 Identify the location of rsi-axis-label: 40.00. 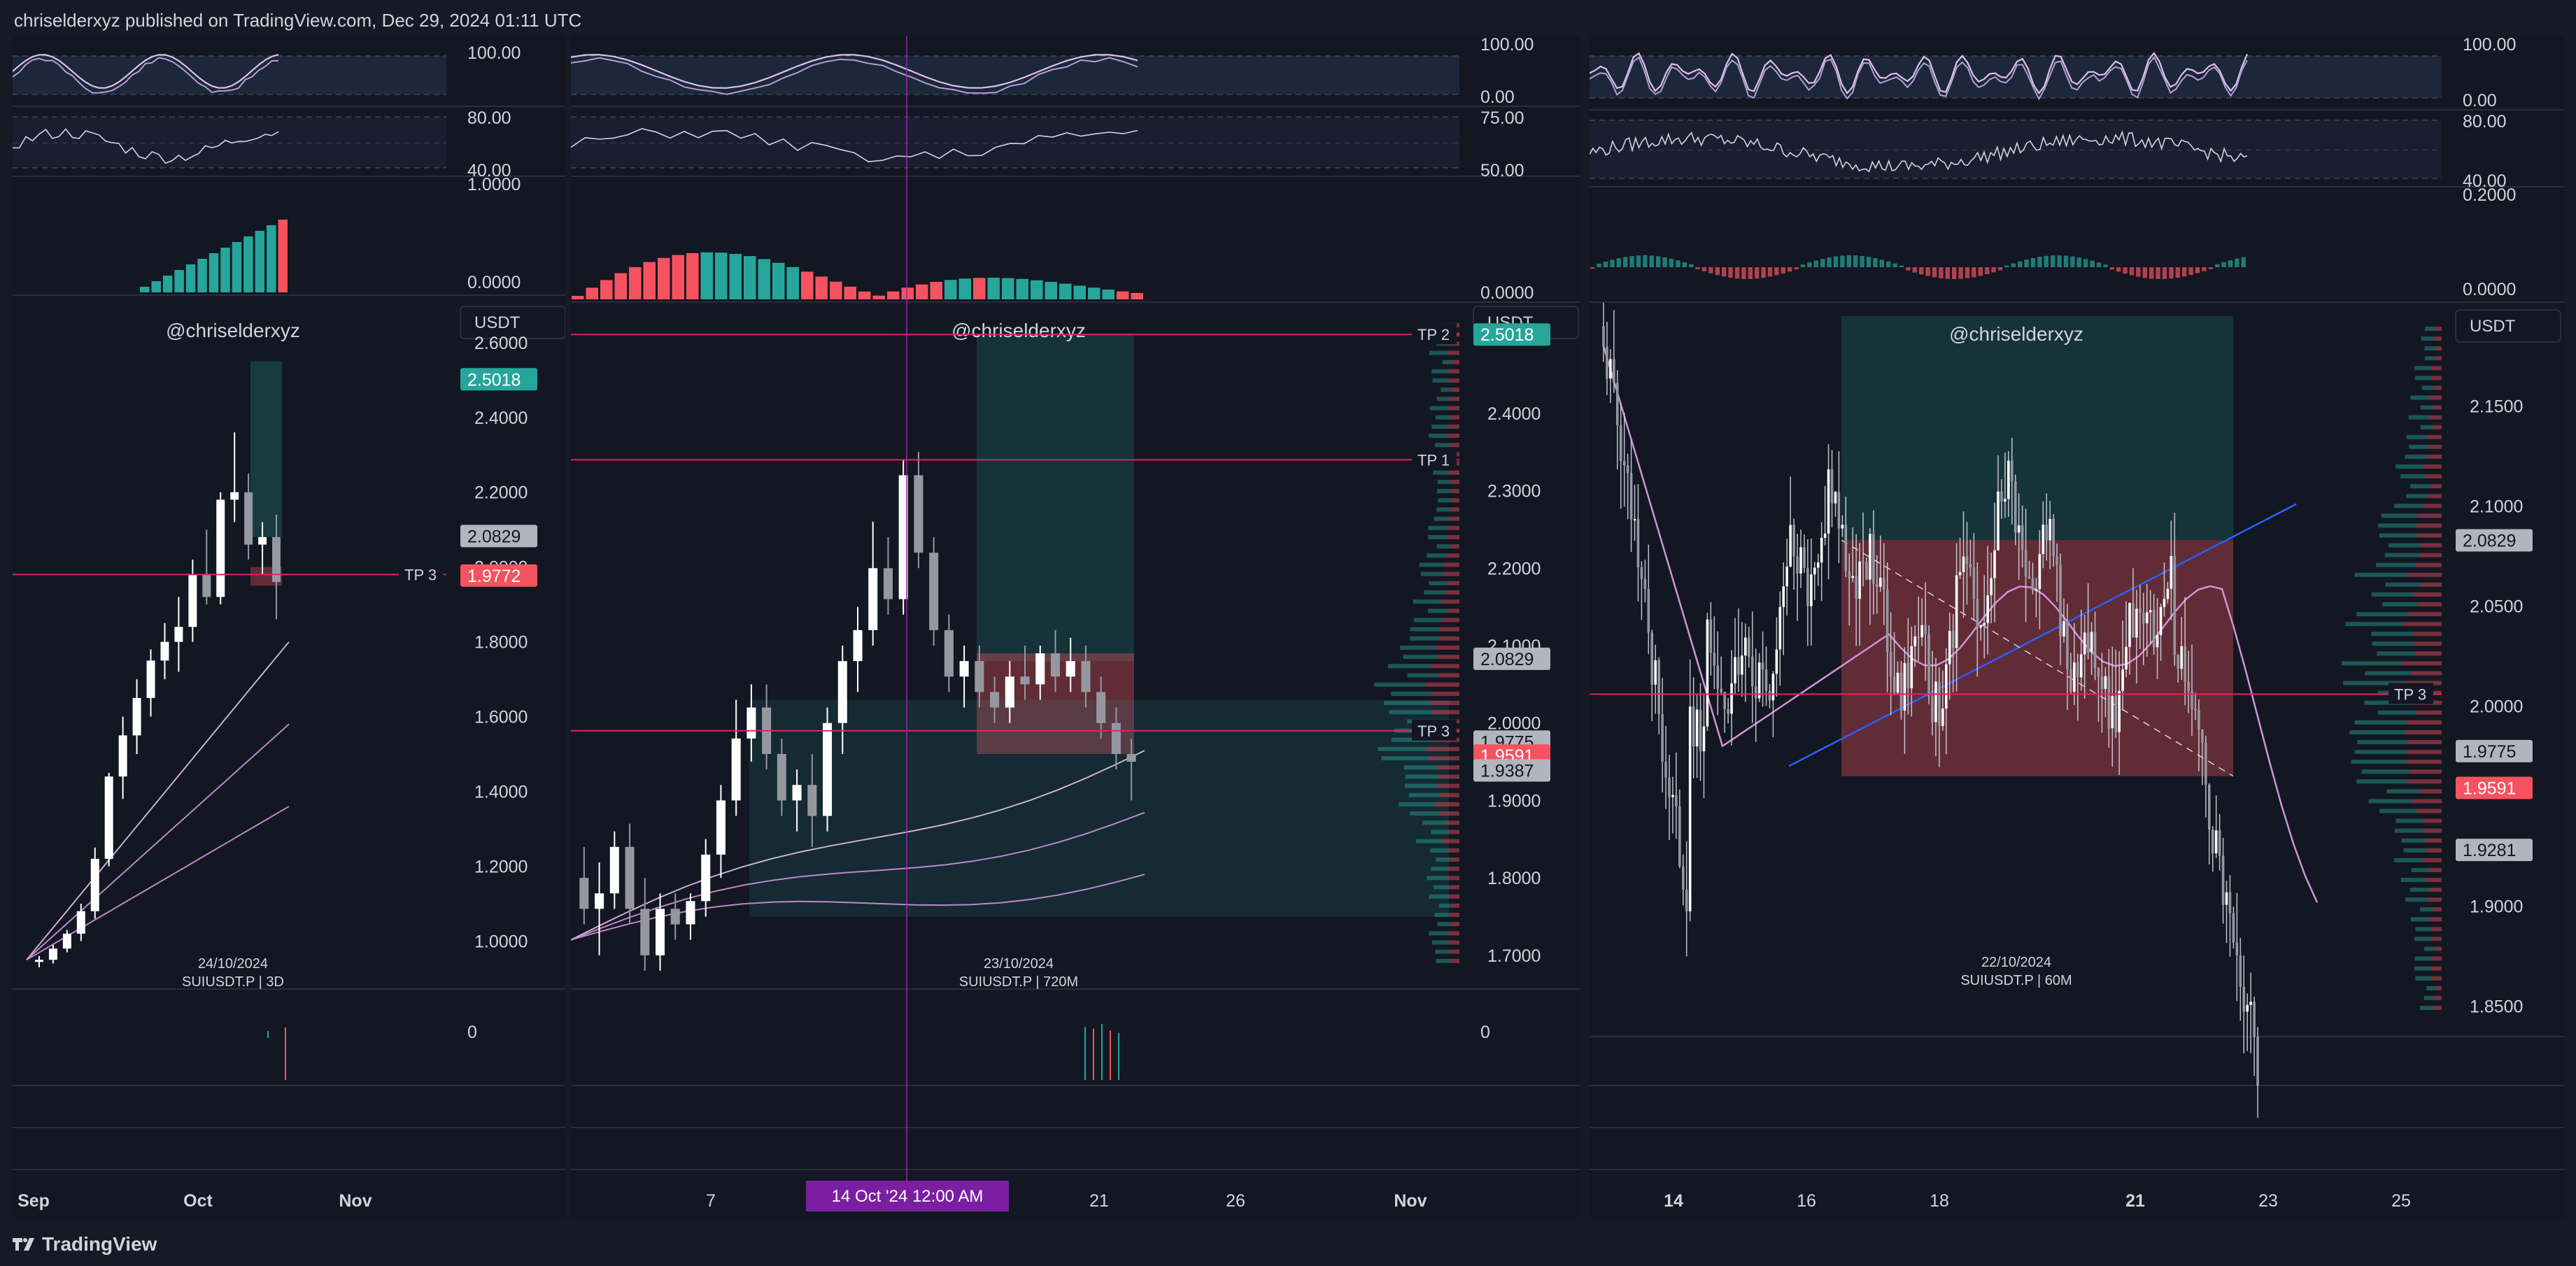
(2485, 181).